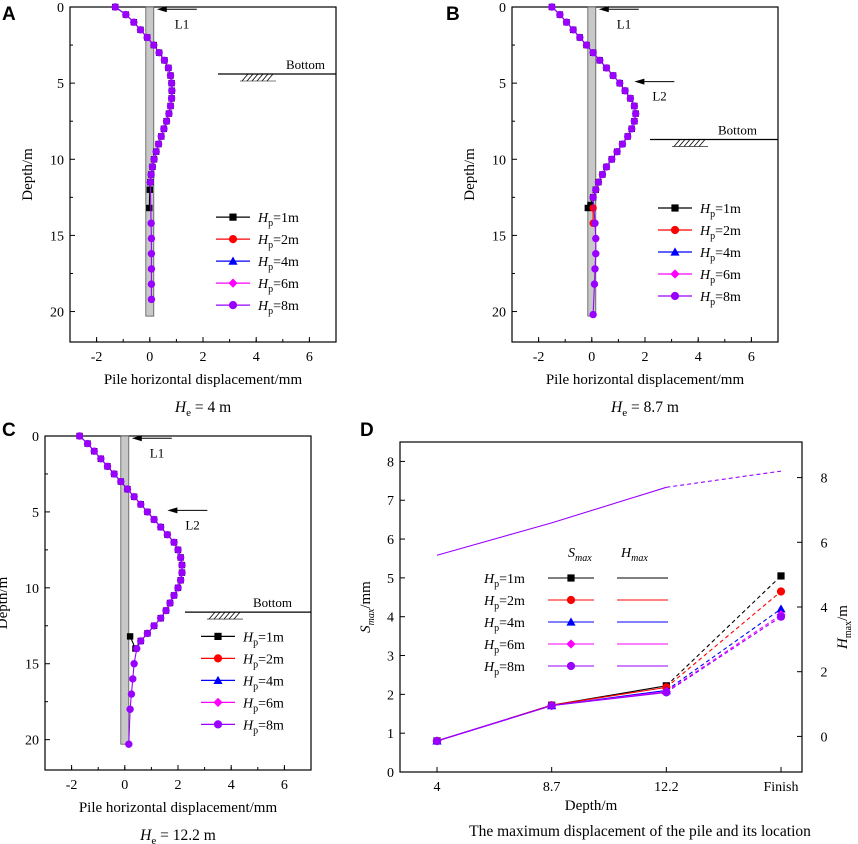 Image resolution: width=858 pixels, height=844 pixels. Describe the element at coordinates (28, 174) in the screenshot. I see `y-axis-label: Depth/m` at that location.